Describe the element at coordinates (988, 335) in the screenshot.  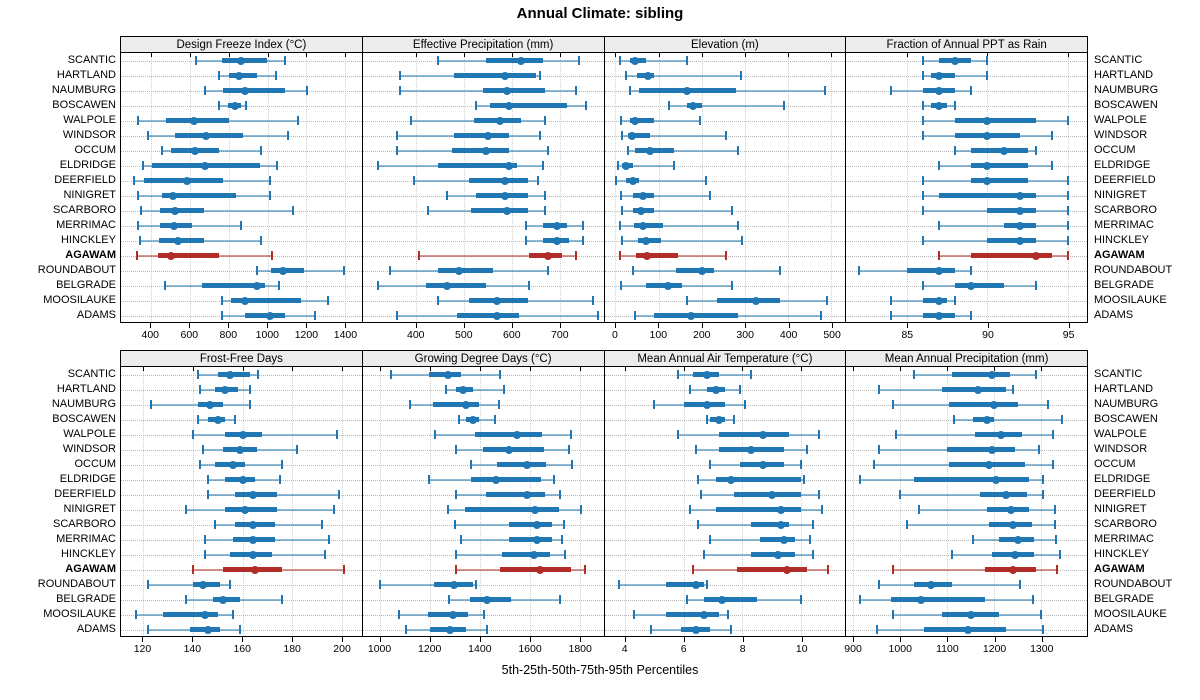
I see `x-axis-tick-label: 90` at that location.